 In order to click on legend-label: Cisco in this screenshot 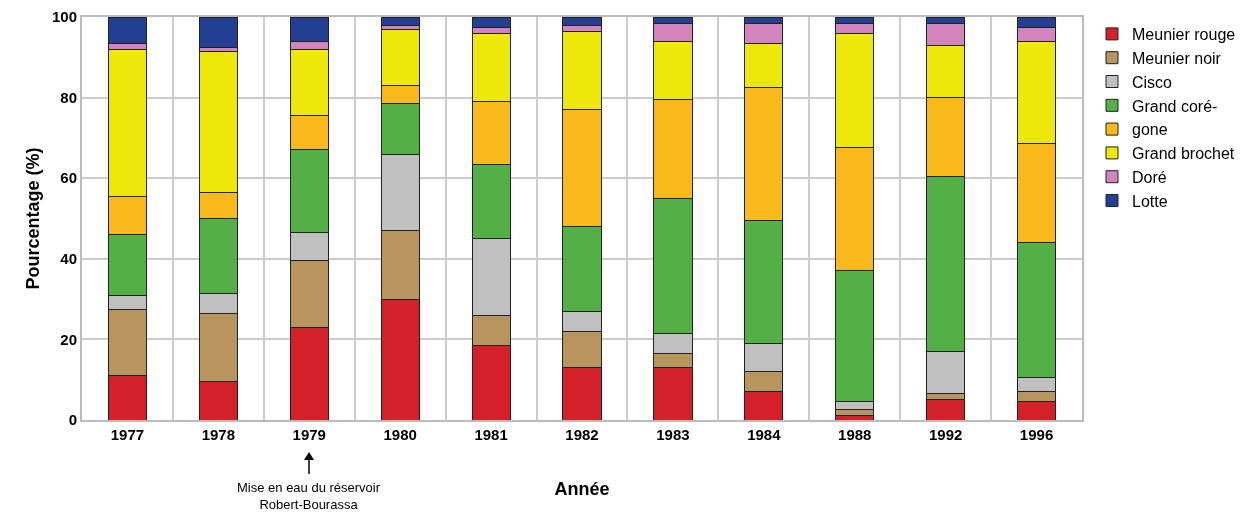, I will do `click(1152, 82)`.